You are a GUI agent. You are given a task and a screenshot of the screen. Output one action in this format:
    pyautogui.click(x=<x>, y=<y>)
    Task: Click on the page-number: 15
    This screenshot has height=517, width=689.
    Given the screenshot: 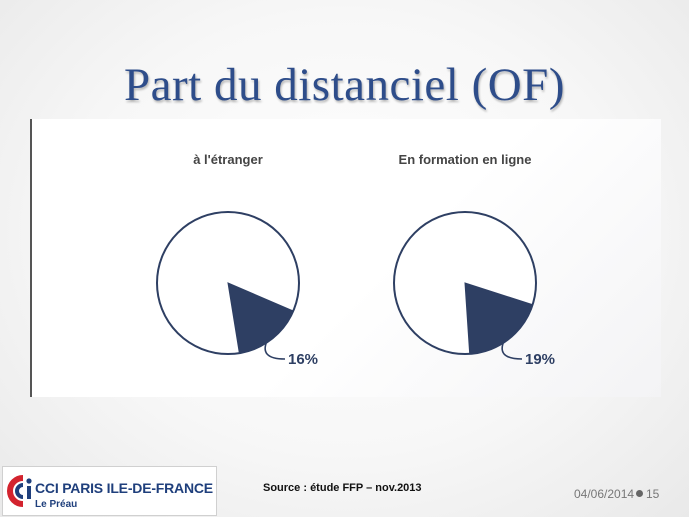 What is the action you would take?
    pyautogui.click(x=653, y=494)
    